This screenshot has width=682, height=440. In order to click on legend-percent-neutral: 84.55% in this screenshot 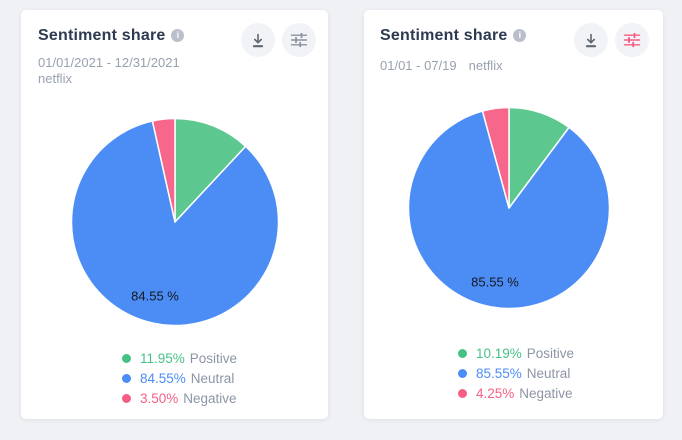, I will do `click(163, 378)`.